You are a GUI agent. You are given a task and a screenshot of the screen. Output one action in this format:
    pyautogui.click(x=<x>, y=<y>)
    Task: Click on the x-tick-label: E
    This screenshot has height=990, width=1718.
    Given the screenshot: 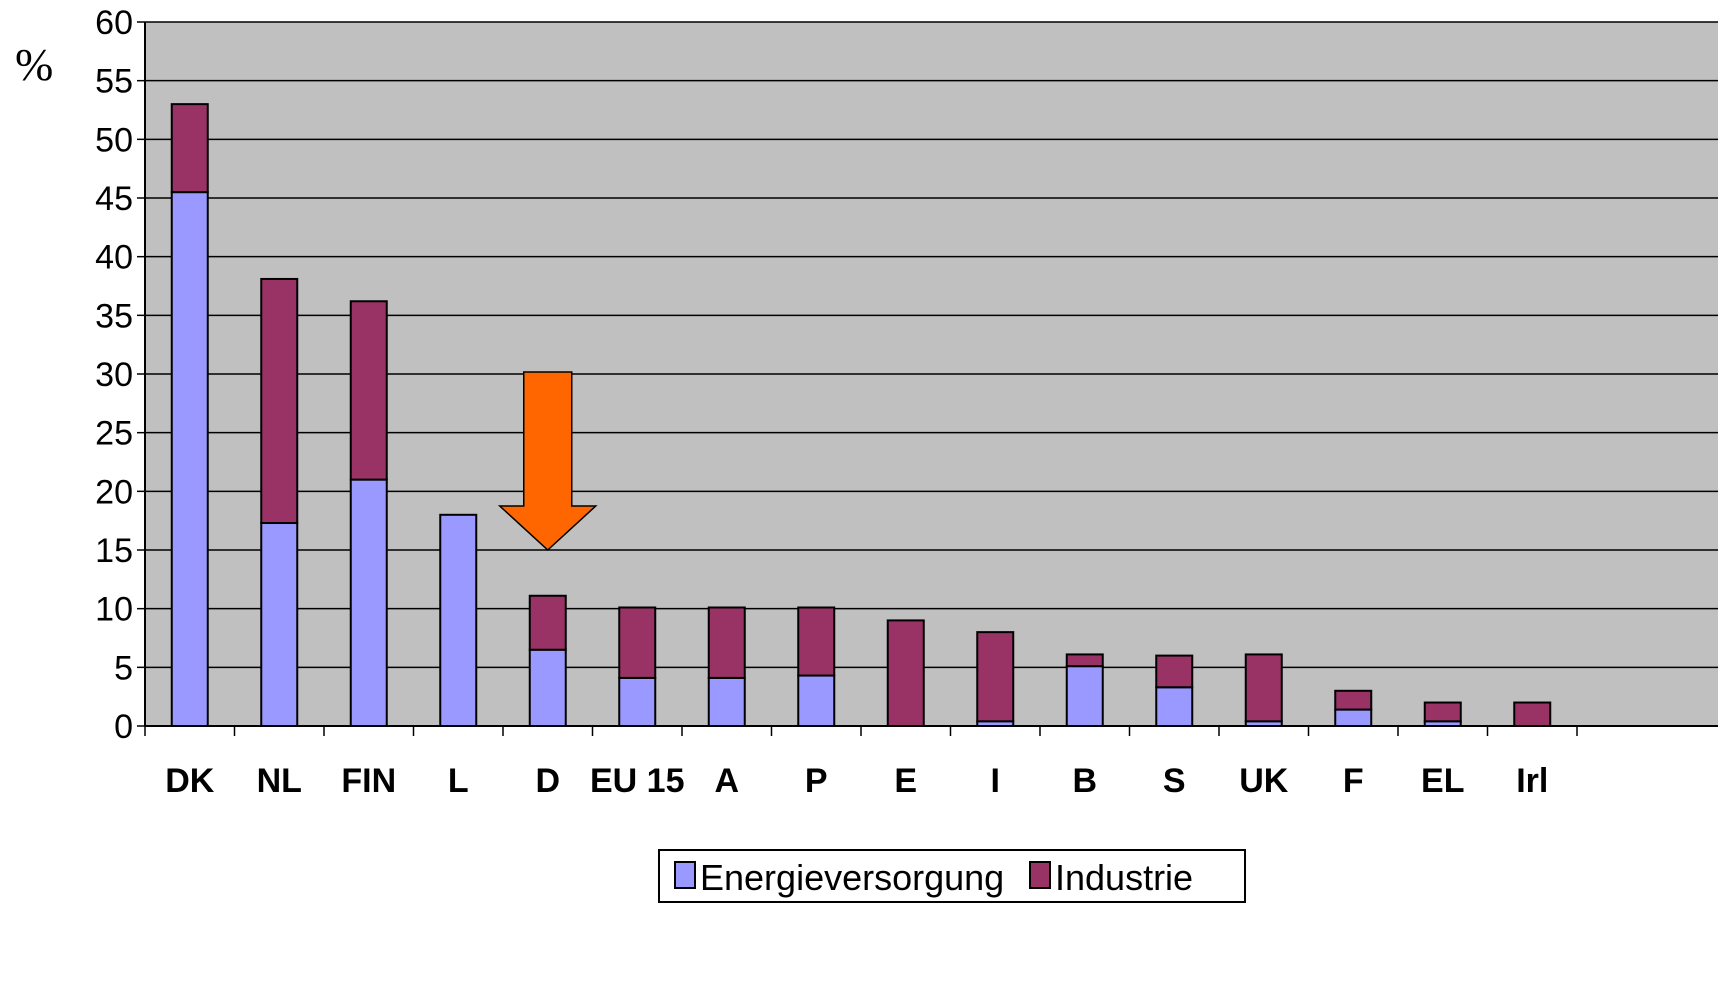 What is the action you would take?
    pyautogui.click(x=905, y=781)
    